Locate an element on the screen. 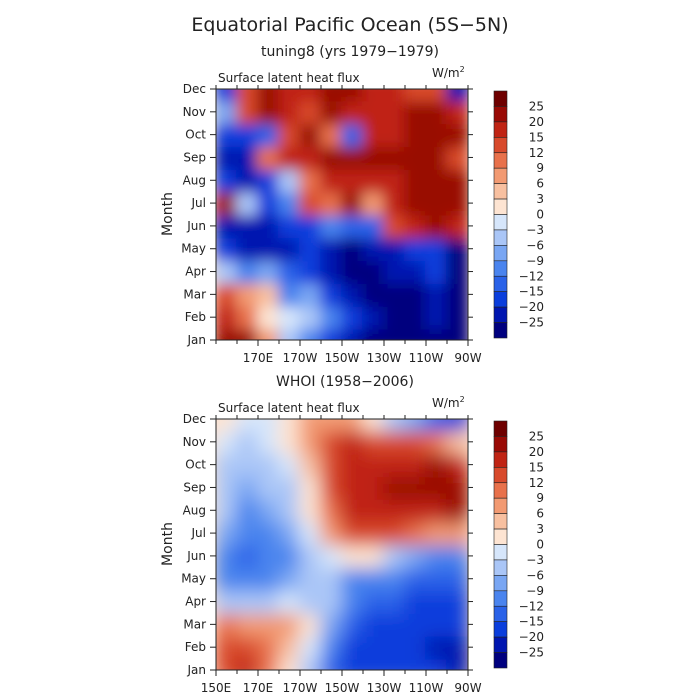 This screenshot has width=700, height=700. panel-top-label: Surface latent heat flux is located at coordinates (289, 78).